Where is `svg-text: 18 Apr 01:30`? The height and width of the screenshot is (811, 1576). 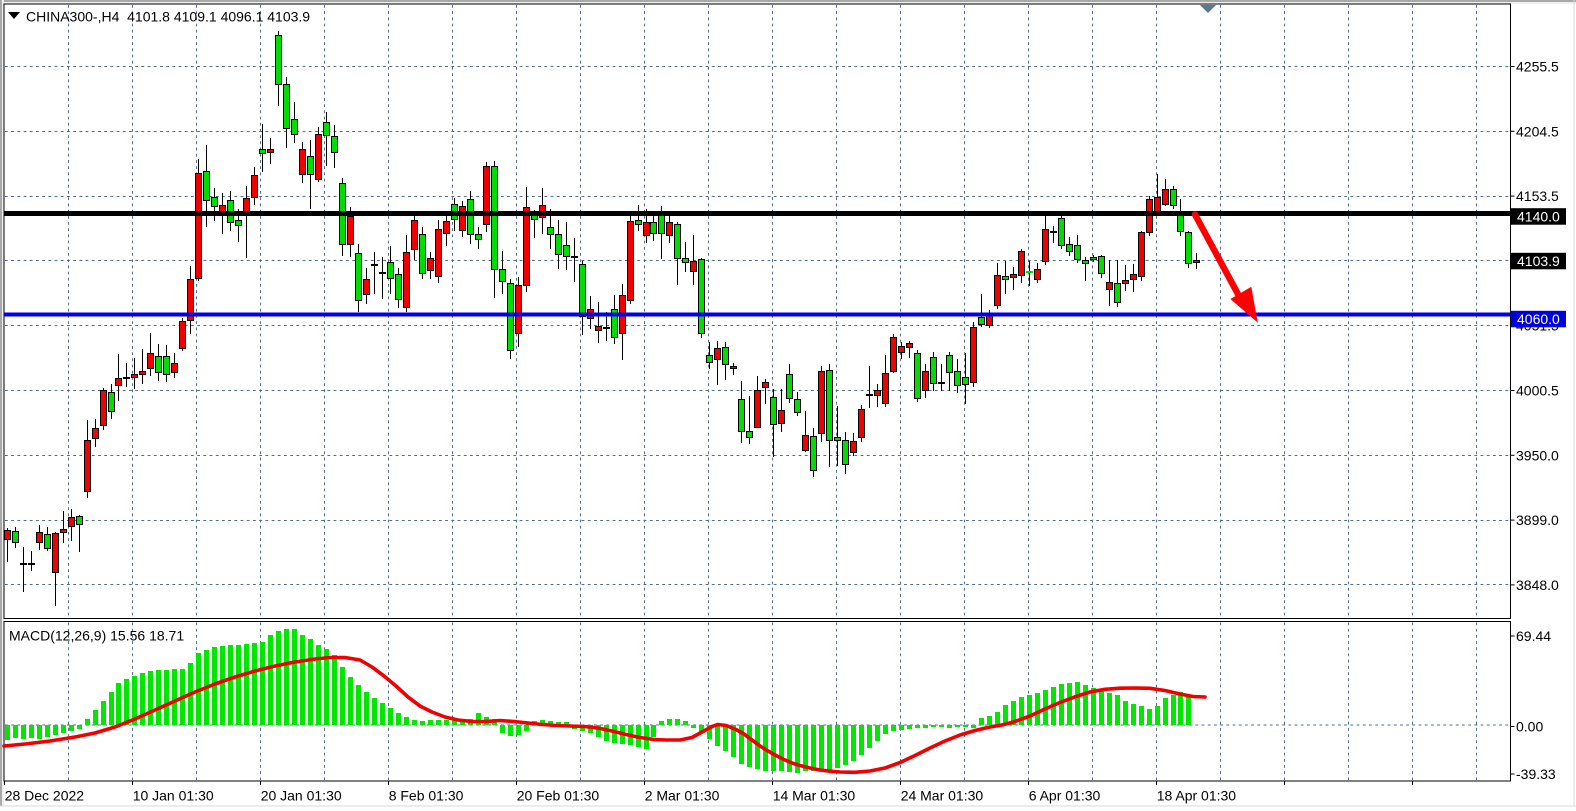 svg-text: 18 Apr 01:30 is located at coordinates (1197, 795).